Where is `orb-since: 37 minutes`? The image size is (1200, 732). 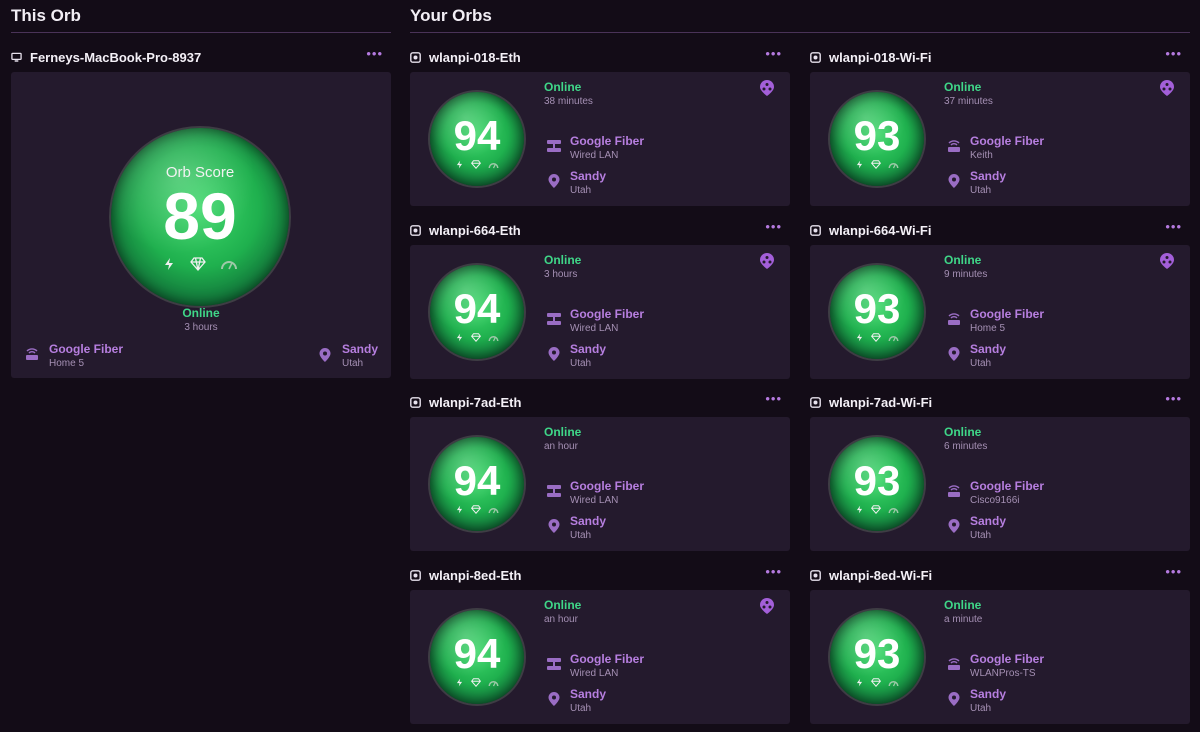
orb-since: 37 minutes is located at coordinates (968, 101).